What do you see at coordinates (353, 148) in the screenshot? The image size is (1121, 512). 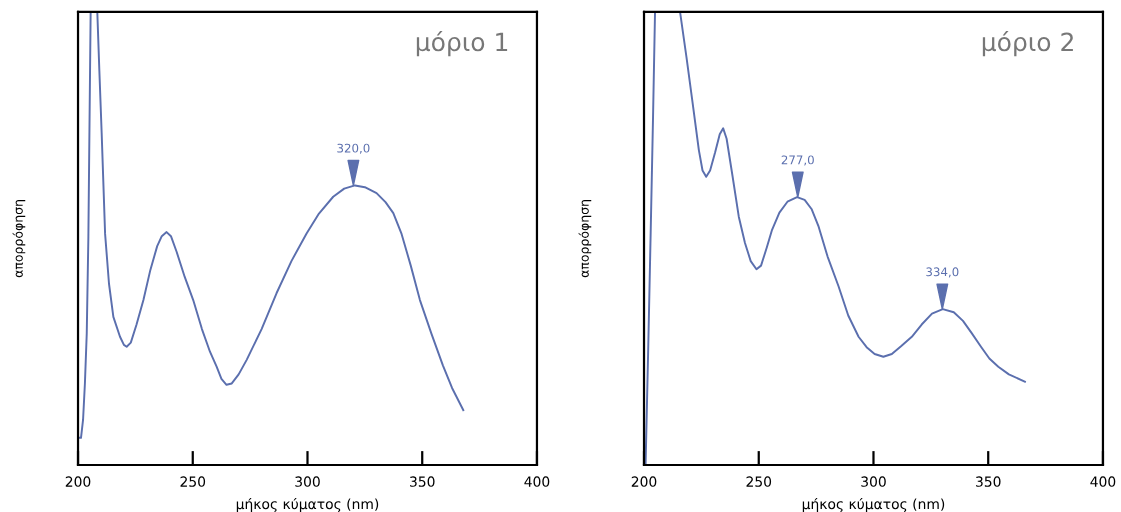 I see `annotation: 320,0` at bounding box center [353, 148].